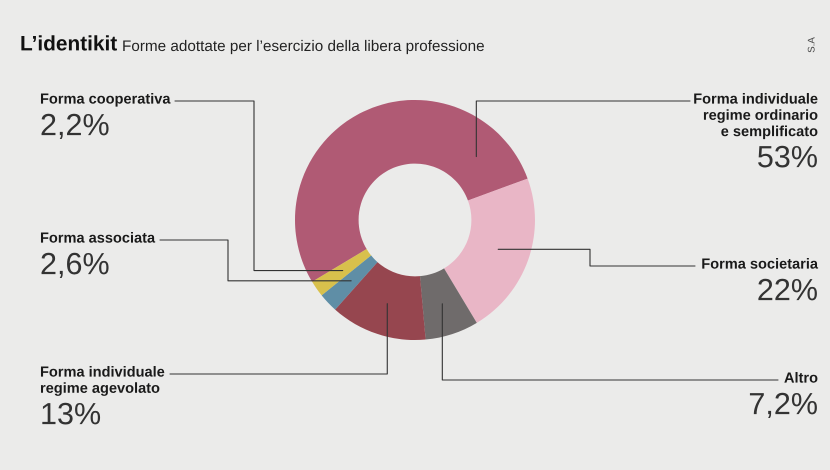 The width and height of the screenshot is (830, 470). I want to click on slice-label: Forma individuale regime ordinario e semplificato, so click(756, 116).